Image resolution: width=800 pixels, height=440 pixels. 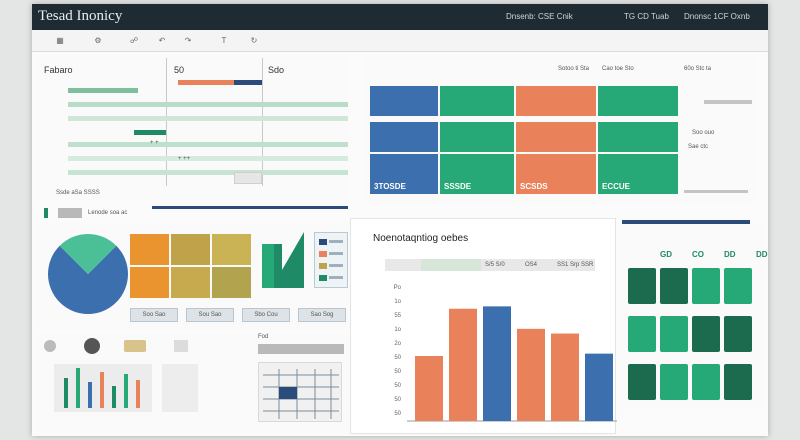 What do you see at coordinates (166, 122) in the screenshot?
I see `column-divider` at bounding box center [166, 122].